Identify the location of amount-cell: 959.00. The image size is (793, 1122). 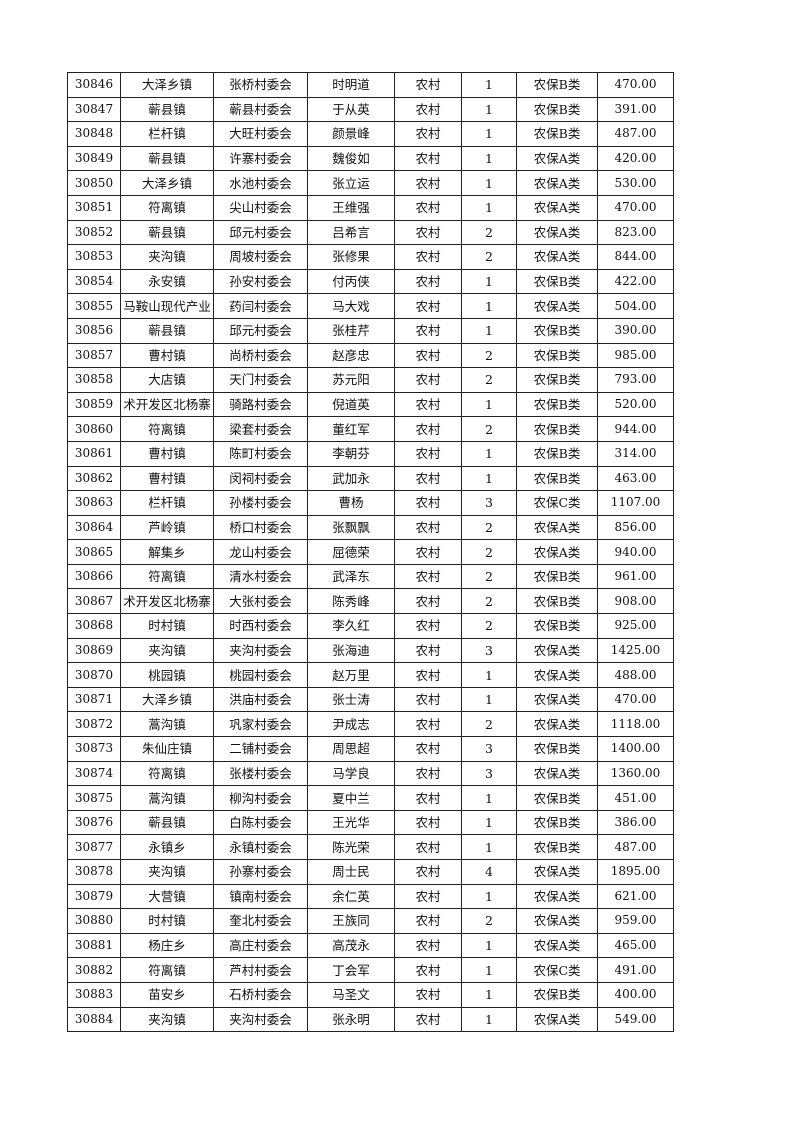
(635, 921).